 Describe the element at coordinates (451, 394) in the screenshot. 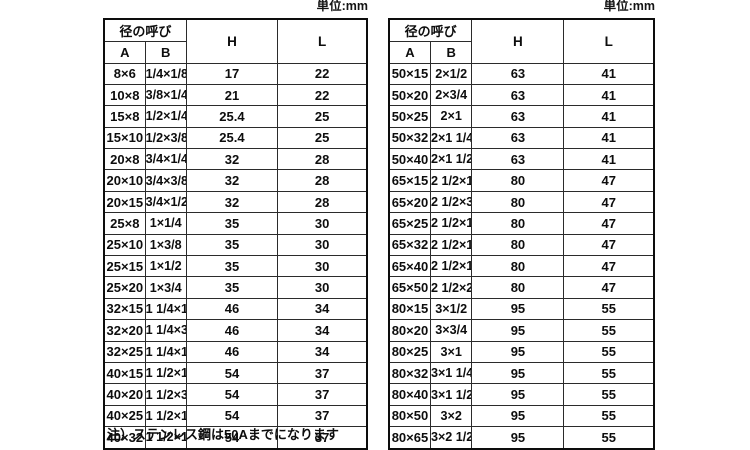

I see `cell-b: 3×1 1/2` at that location.